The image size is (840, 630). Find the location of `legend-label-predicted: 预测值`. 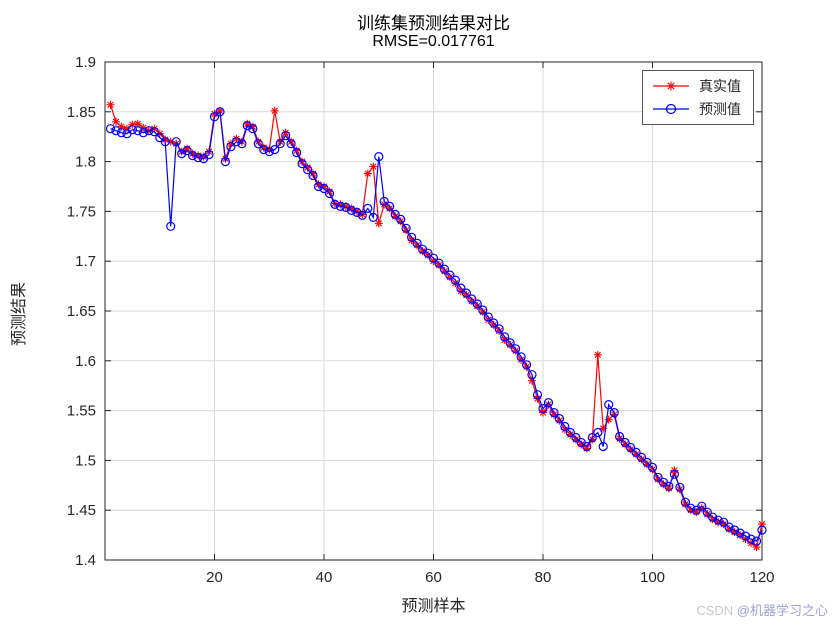

legend-label-predicted: 预测值 is located at coordinates (720, 109).